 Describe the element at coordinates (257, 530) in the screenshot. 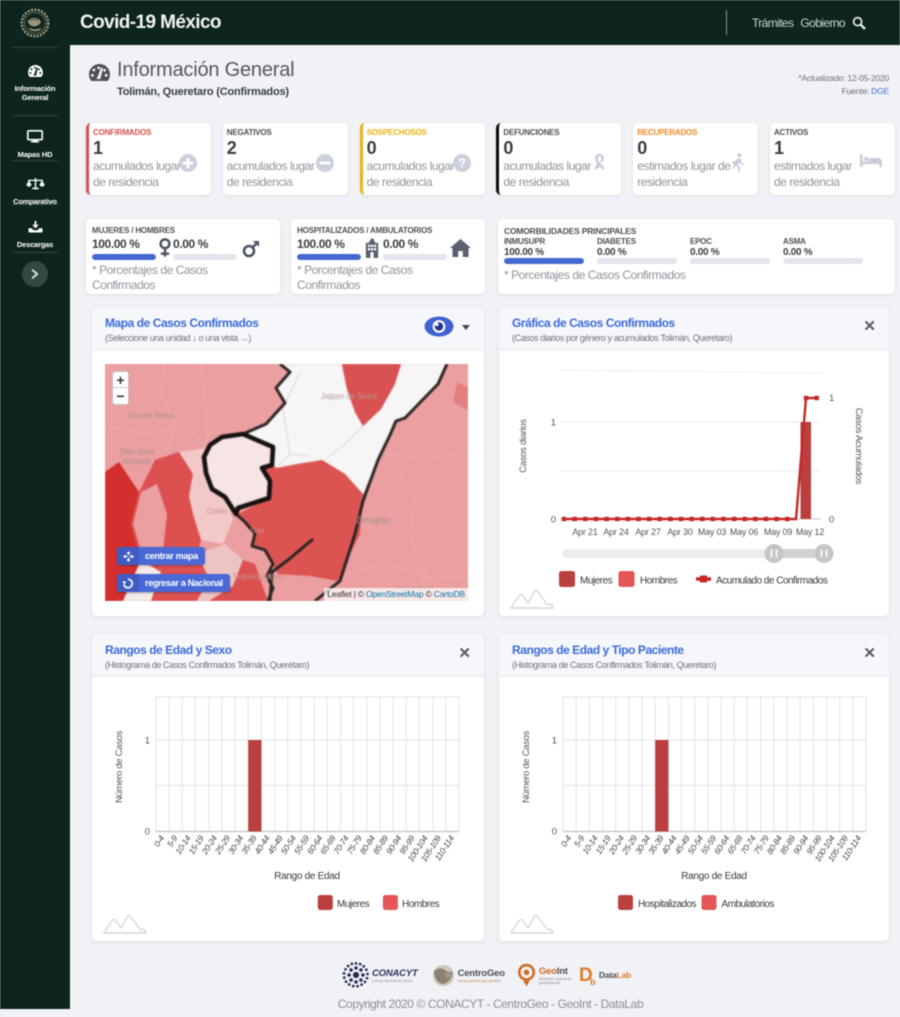

I see `svg-text: Cad` at that location.